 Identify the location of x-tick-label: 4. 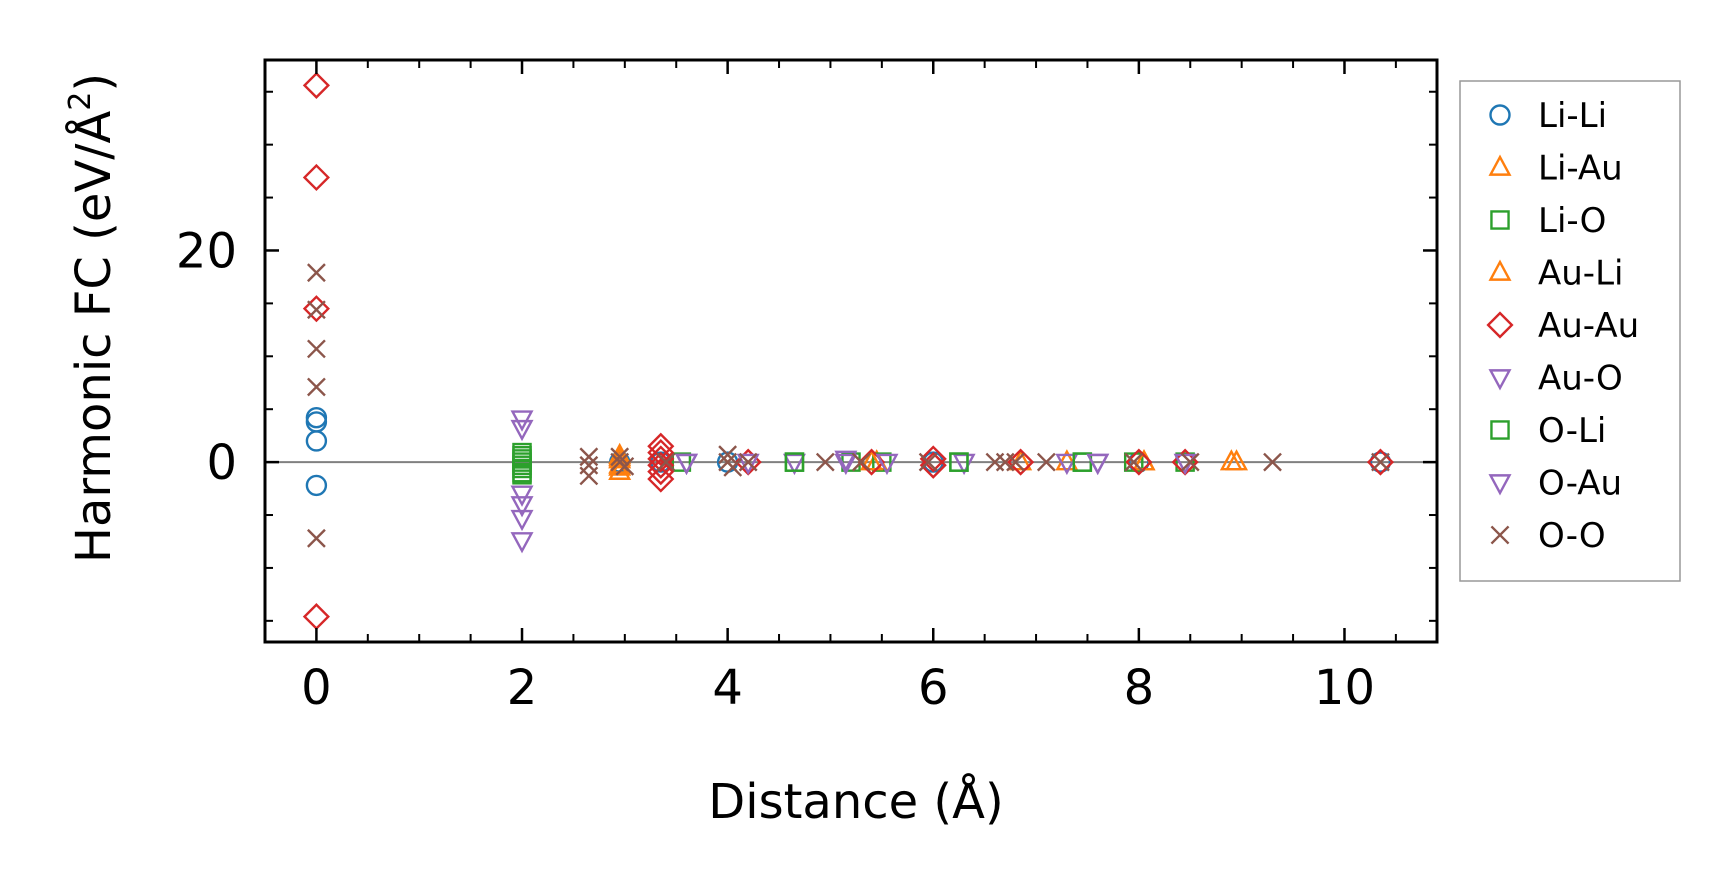
(727, 688).